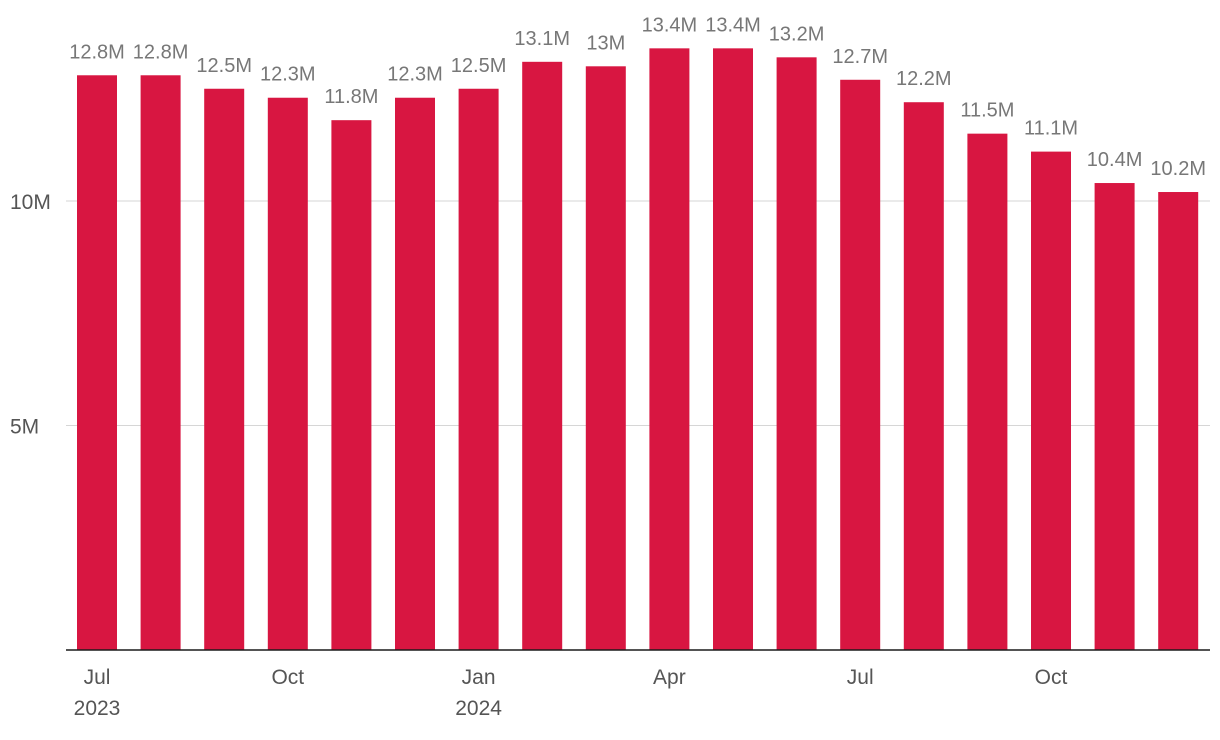 The height and width of the screenshot is (740, 1220). Describe the element at coordinates (669, 349) in the screenshot. I see `bar-apr-2024` at that location.